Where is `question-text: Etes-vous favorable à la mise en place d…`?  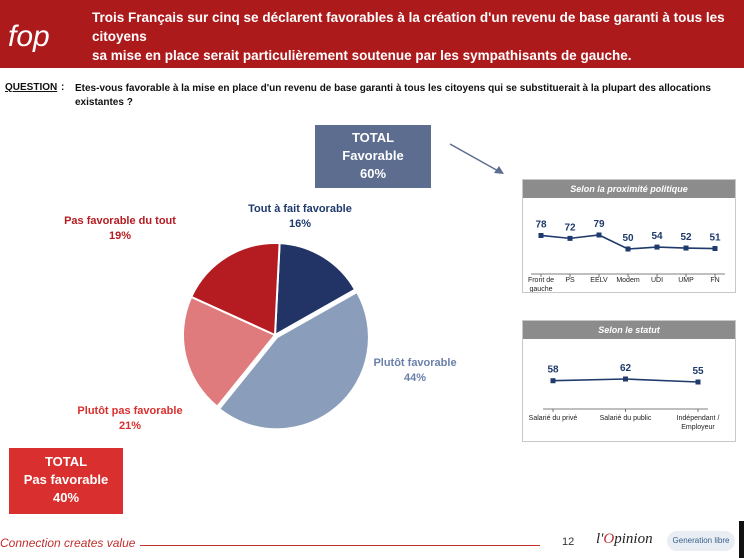
question-text: Etes-vous favorable à la mise en place d… is located at coordinates (393, 95).